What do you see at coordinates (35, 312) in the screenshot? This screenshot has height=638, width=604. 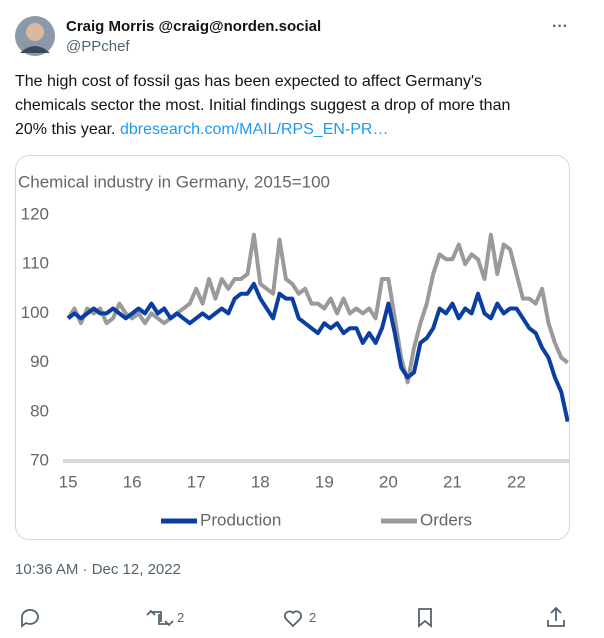 I see `y-tick-label: 100` at bounding box center [35, 312].